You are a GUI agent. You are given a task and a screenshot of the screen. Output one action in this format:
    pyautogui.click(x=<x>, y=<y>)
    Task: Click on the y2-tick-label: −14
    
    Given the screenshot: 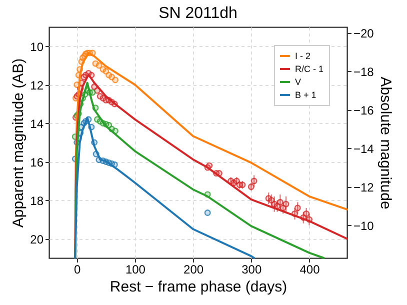 What is the action you would take?
    pyautogui.click(x=364, y=149)
    